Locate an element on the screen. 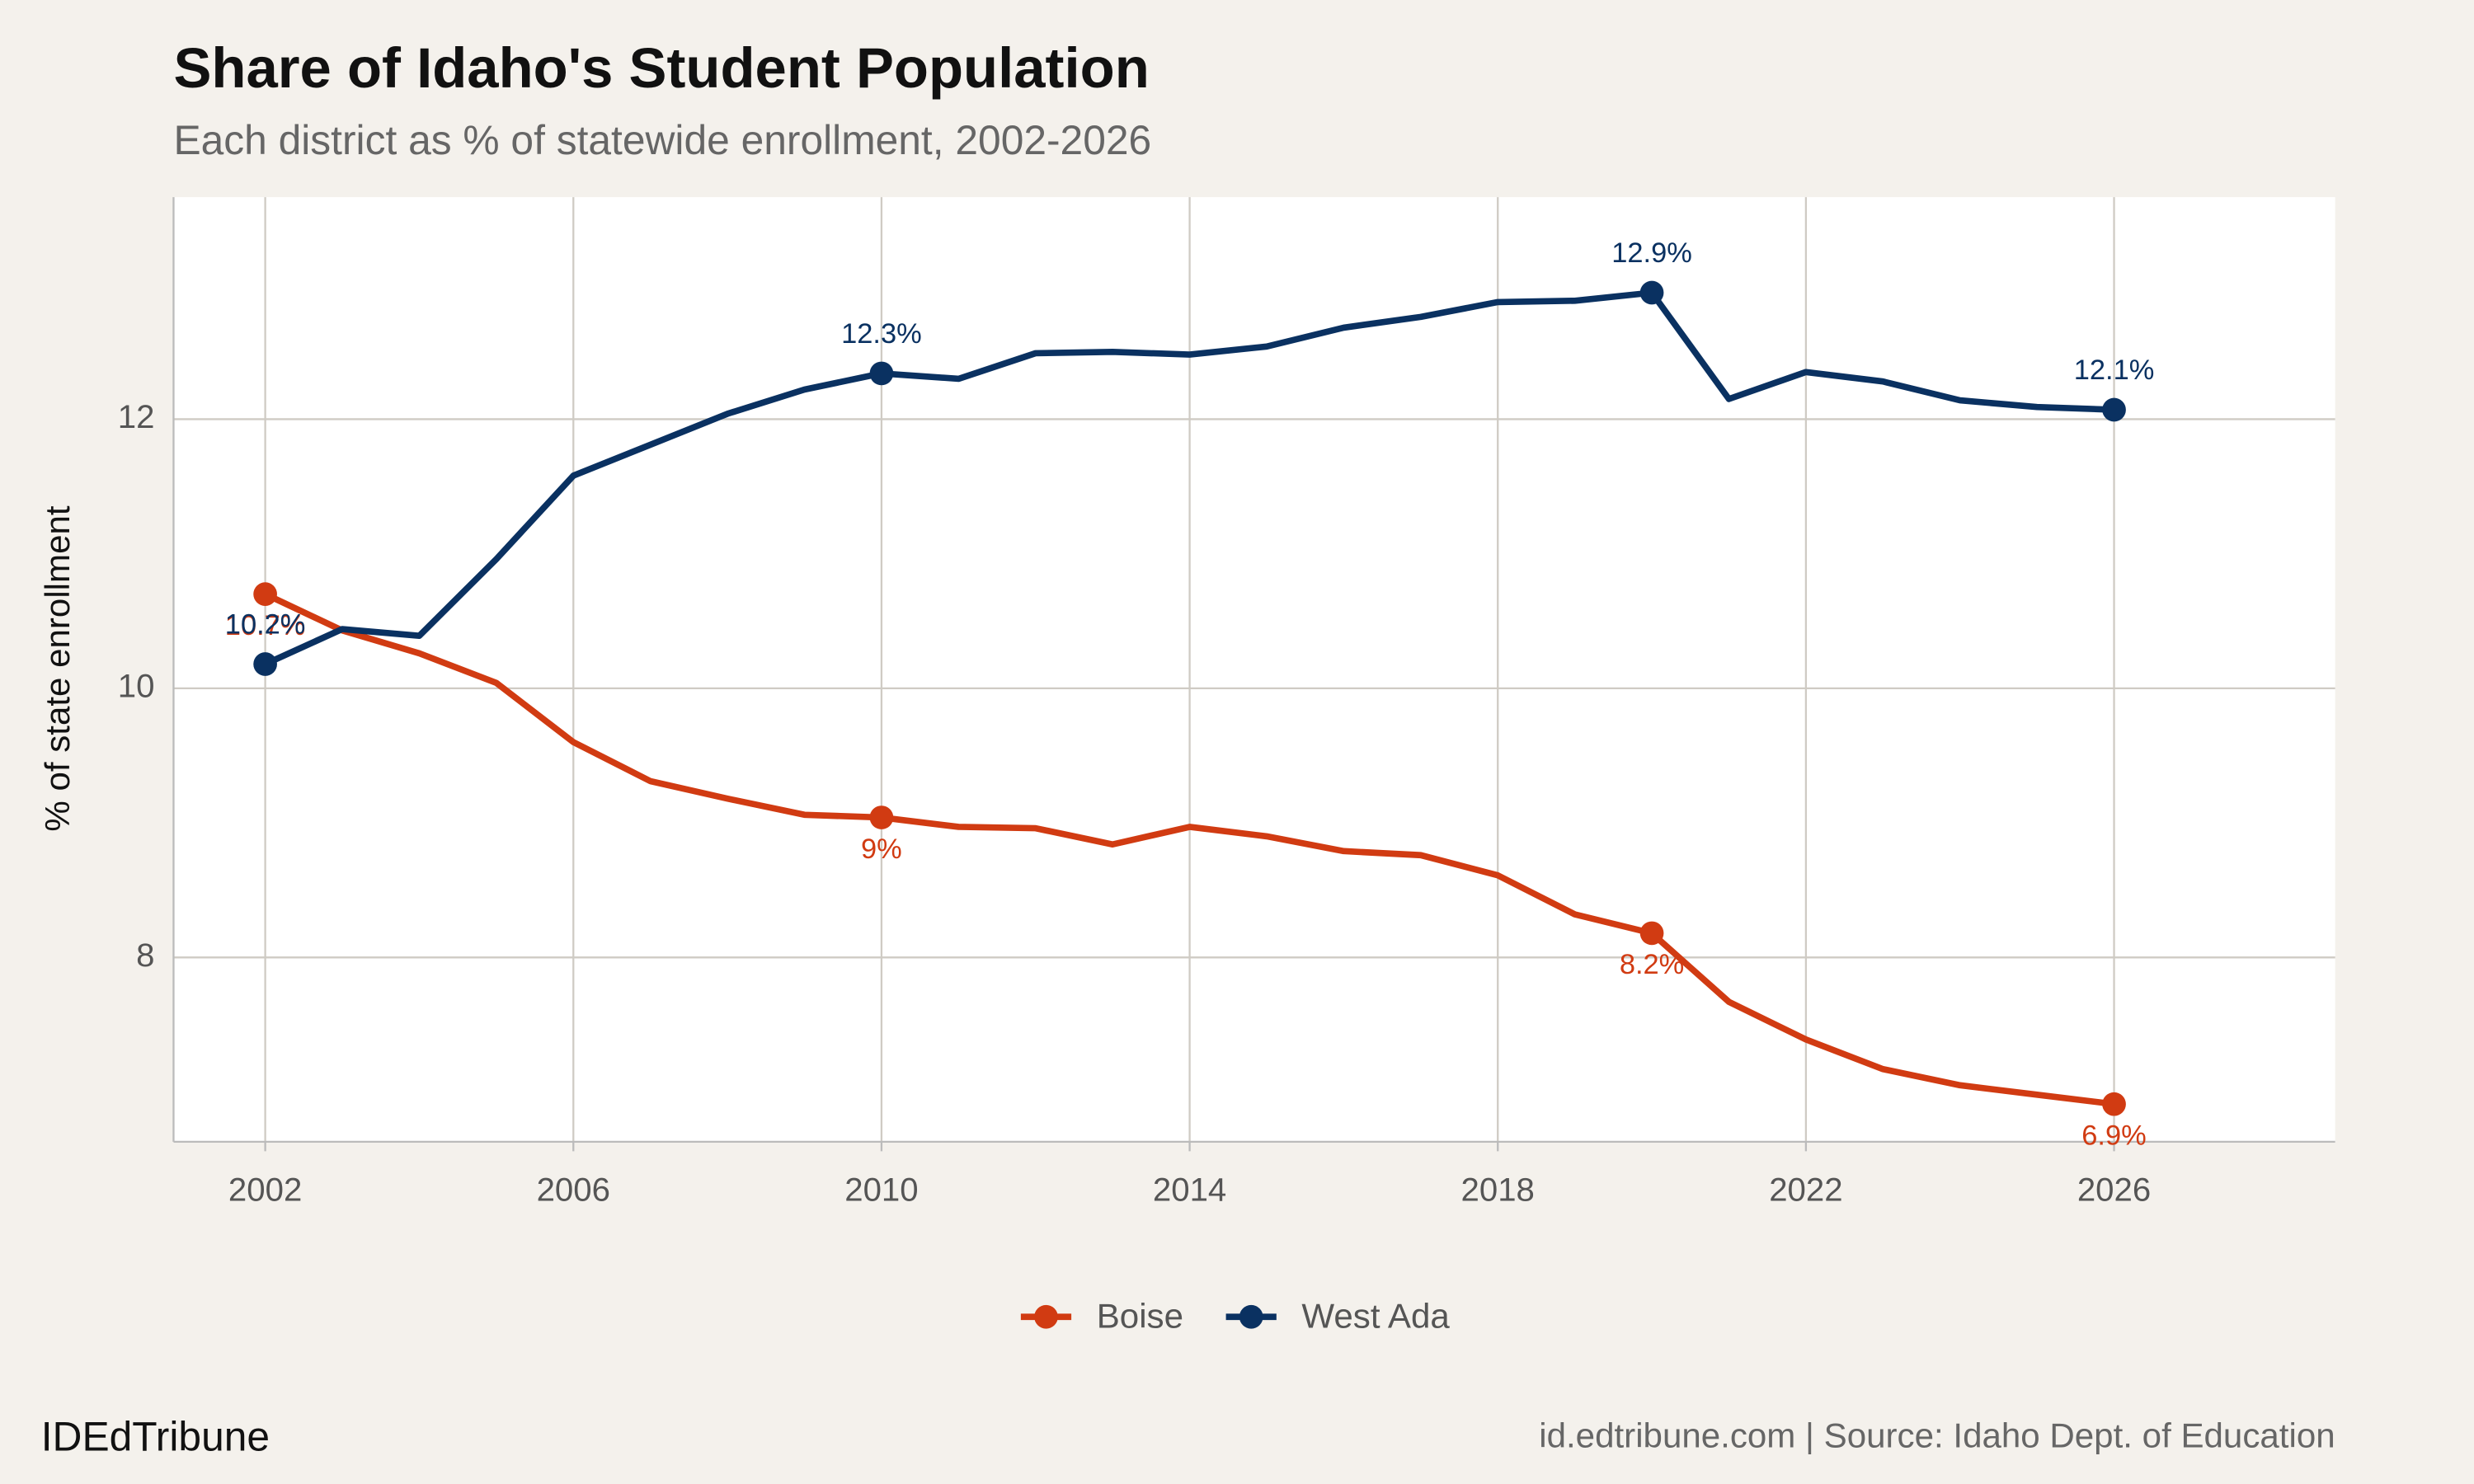  y-axis-label: % of state enrollment is located at coordinates (57, 668).